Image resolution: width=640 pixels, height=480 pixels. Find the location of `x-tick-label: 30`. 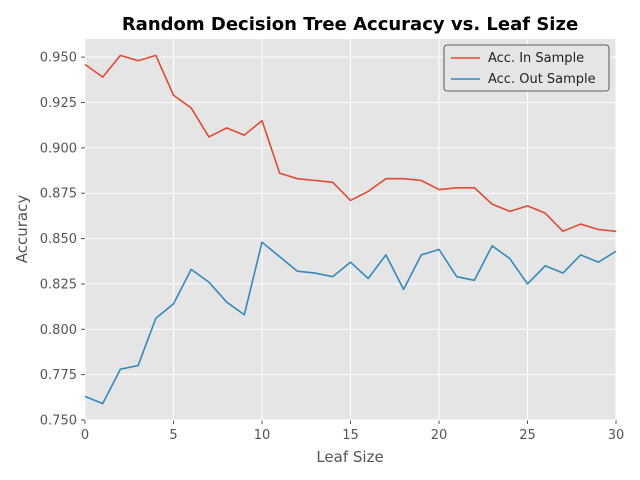

x-tick-label: 30 is located at coordinates (616, 435).